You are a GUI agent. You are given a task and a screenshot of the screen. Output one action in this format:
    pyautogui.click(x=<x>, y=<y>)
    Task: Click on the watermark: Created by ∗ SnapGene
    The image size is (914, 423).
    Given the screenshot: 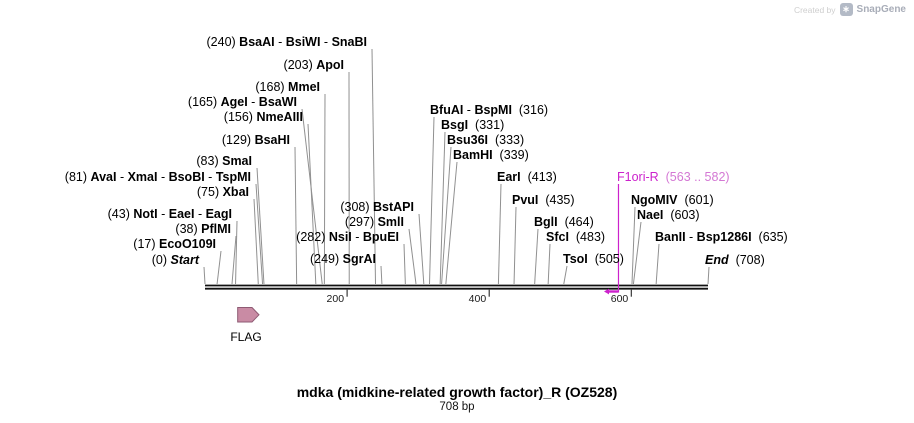 What is the action you would take?
    pyautogui.click(x=850, y=9)
    